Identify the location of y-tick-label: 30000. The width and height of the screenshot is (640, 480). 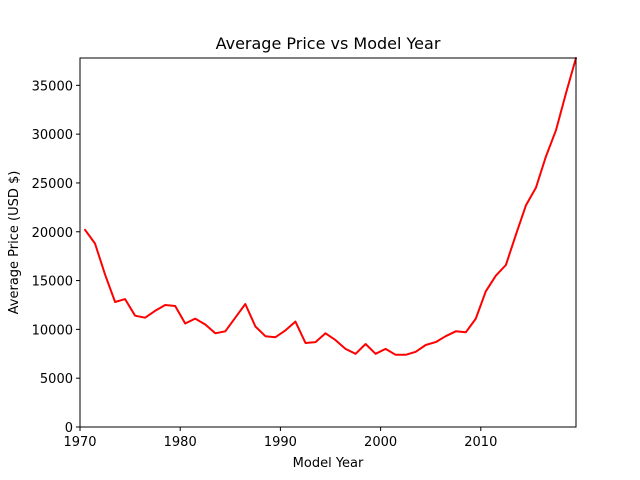
(52, 135).